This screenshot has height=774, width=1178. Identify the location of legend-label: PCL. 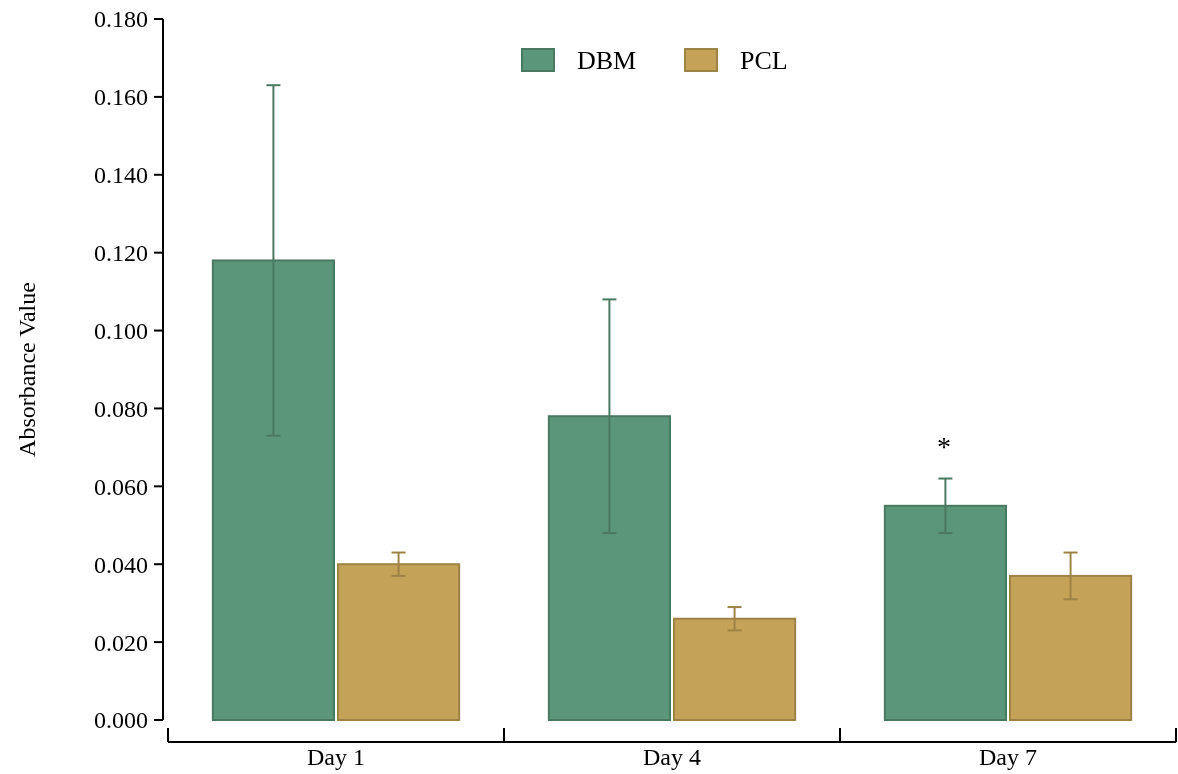
(764, 61).